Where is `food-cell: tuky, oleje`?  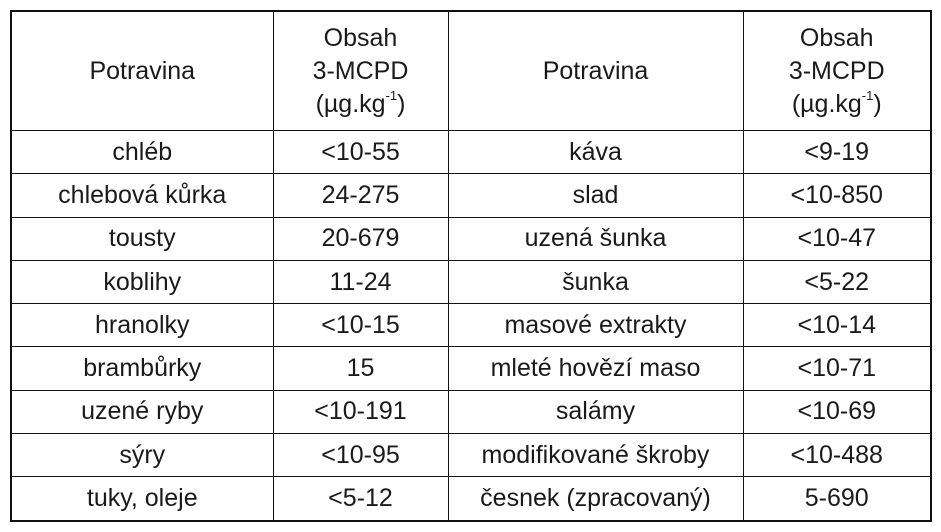 food-cell: tuky, oleje is located at coordinates (142, 499).